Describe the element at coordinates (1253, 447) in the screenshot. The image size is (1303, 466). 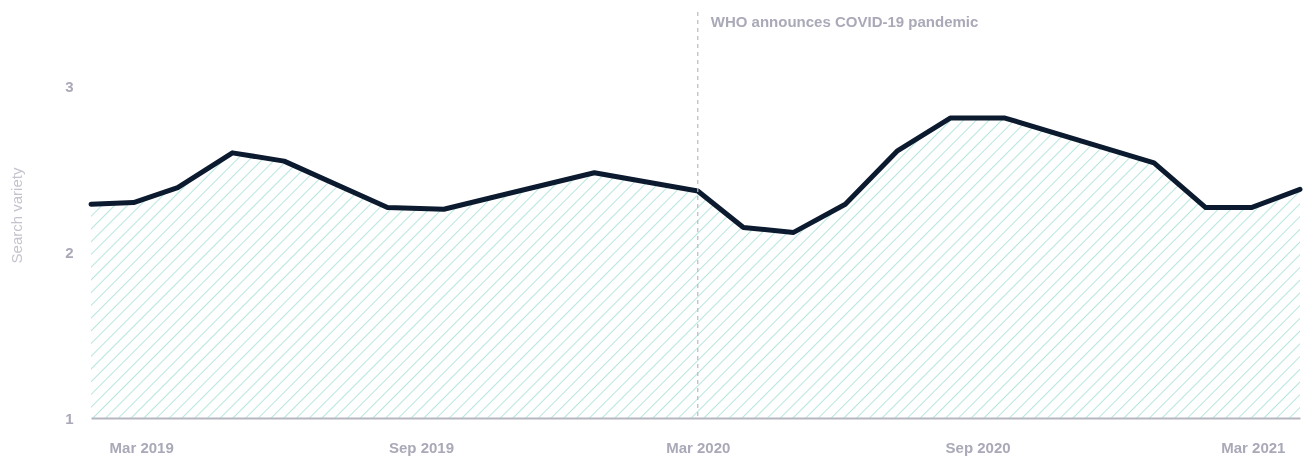
I see `x-tick-label: Mar 2021` at that location.